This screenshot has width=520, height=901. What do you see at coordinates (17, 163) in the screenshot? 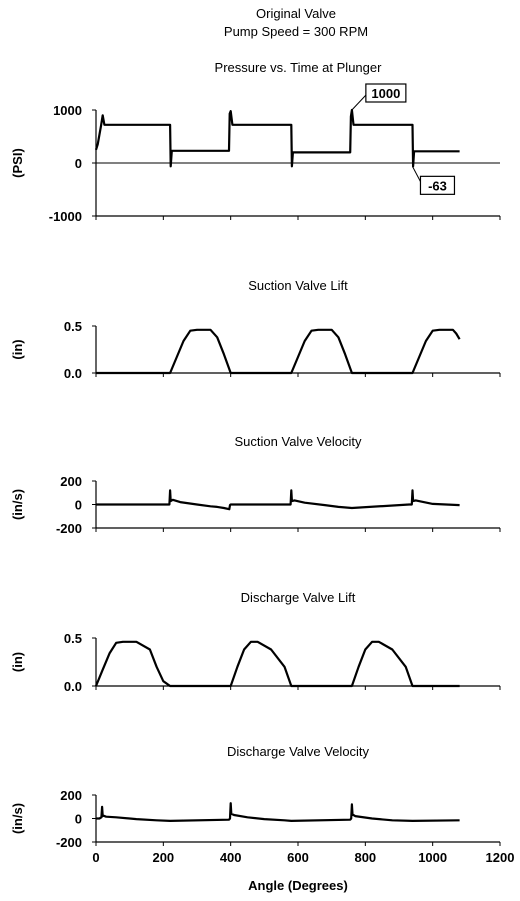
I see `y-axis-label: (PSI)` at bounding box center [17, 163].